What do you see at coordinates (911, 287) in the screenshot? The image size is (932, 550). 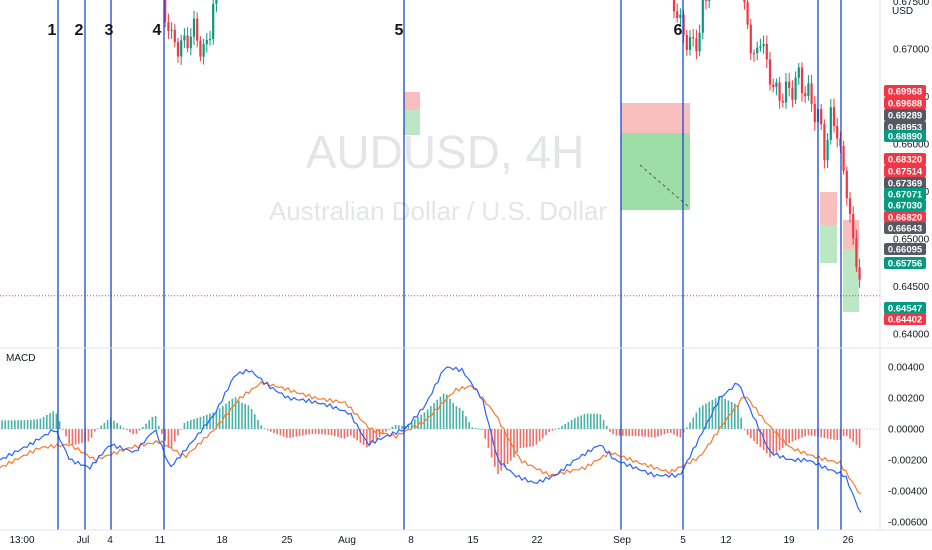 I see `price-tick-label: 0.64500` at bounding box center [911, 287].